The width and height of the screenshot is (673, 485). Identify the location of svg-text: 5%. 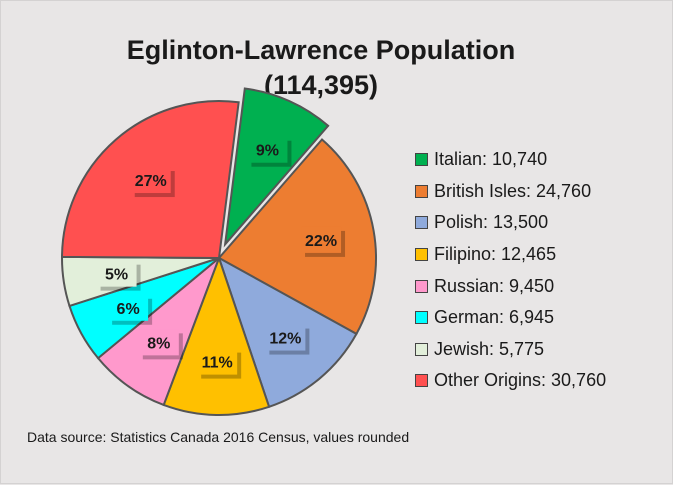
(116, 275).